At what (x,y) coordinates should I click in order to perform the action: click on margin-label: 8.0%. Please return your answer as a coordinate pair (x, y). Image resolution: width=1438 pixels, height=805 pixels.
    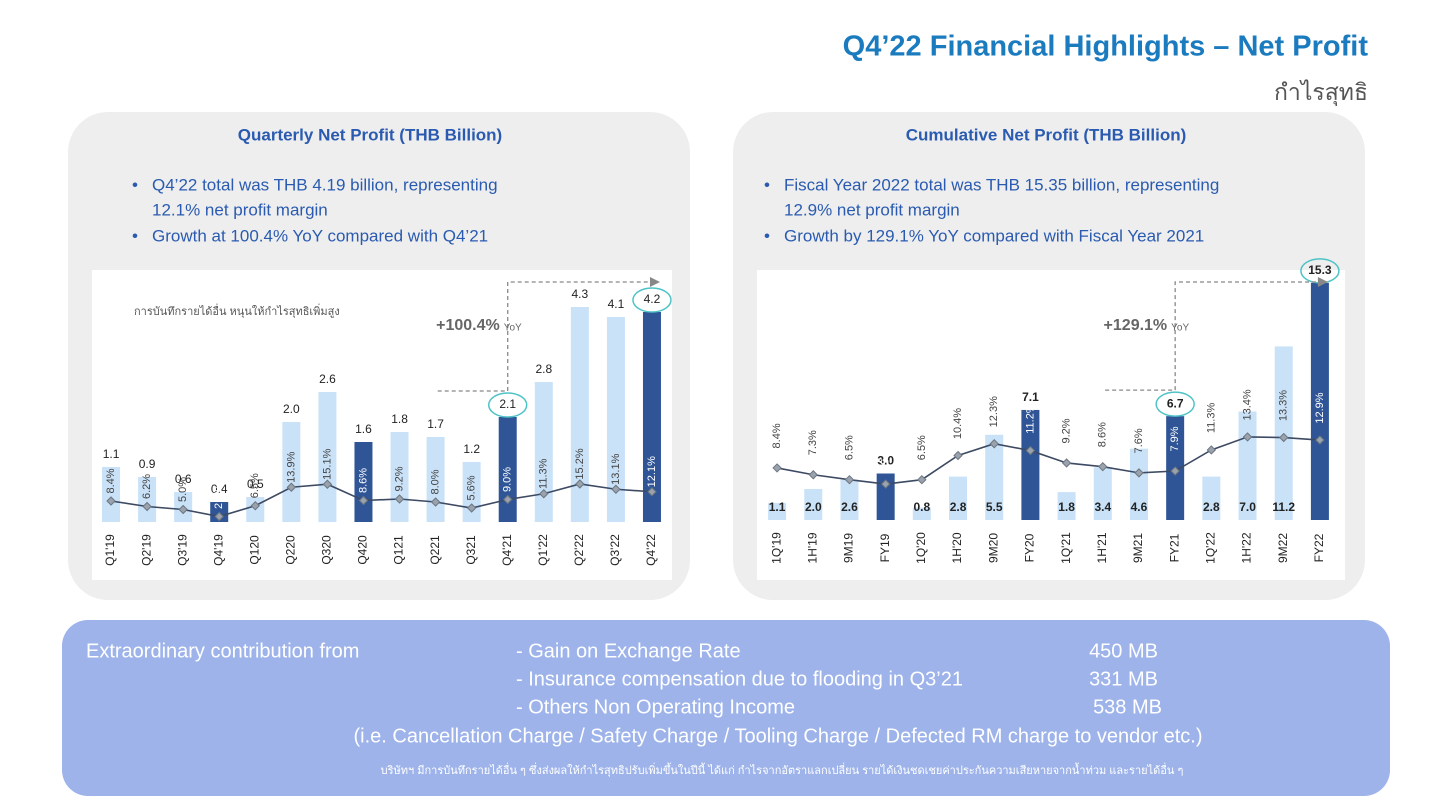
    Looking at the image, I should click on (436, 481).